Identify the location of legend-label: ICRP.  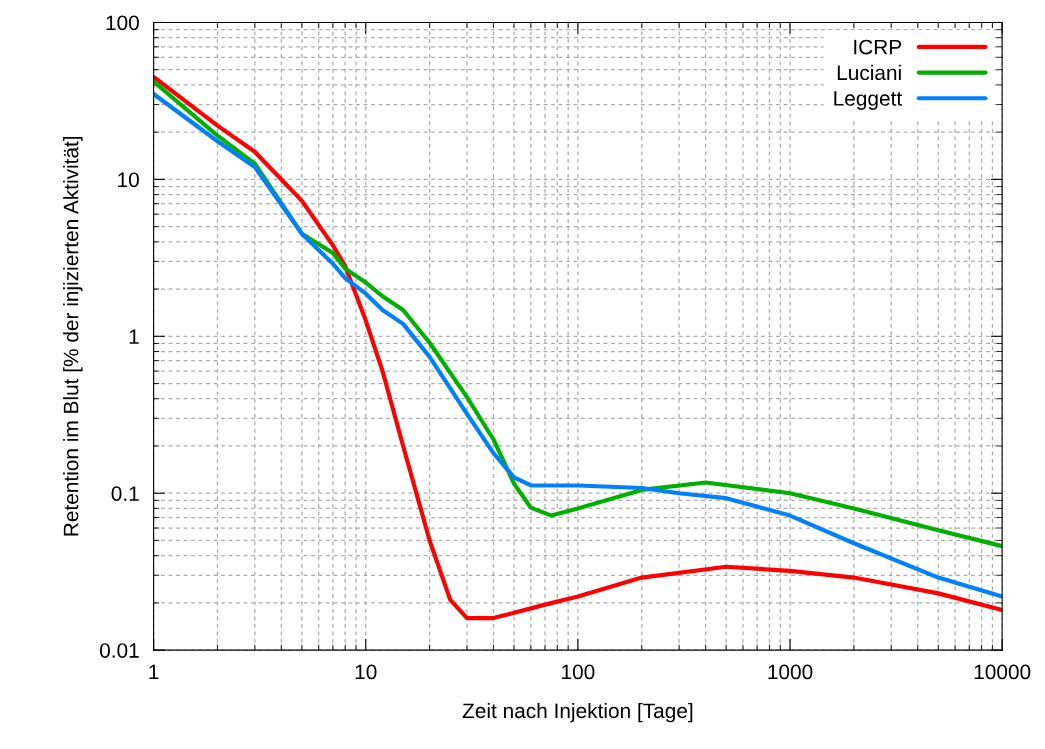
(878, 47).